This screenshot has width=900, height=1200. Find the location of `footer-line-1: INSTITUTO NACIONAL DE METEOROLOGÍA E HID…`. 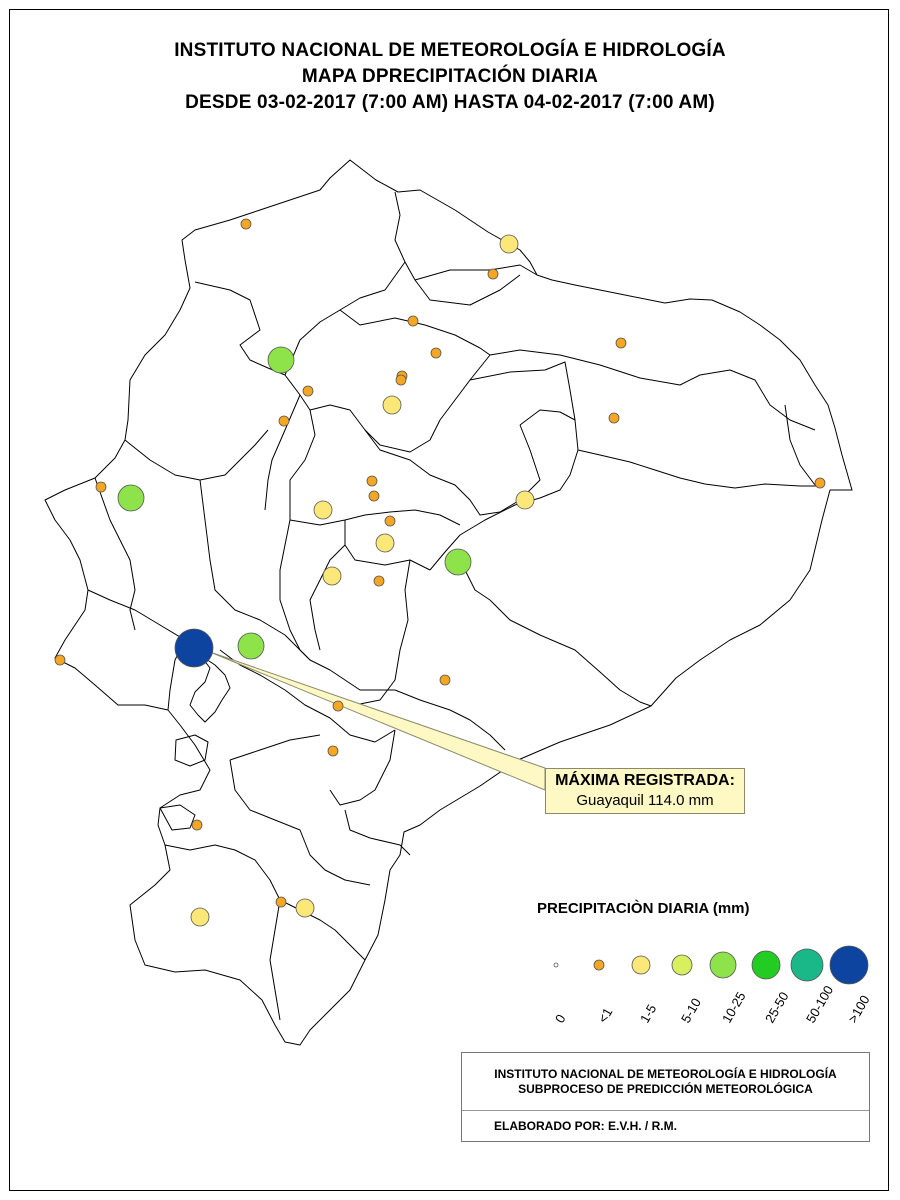

footer-line-1: INSTITUTO NACIONAL DE METEOROLOGÍA E HID… is located at coordinates (665, 1074).